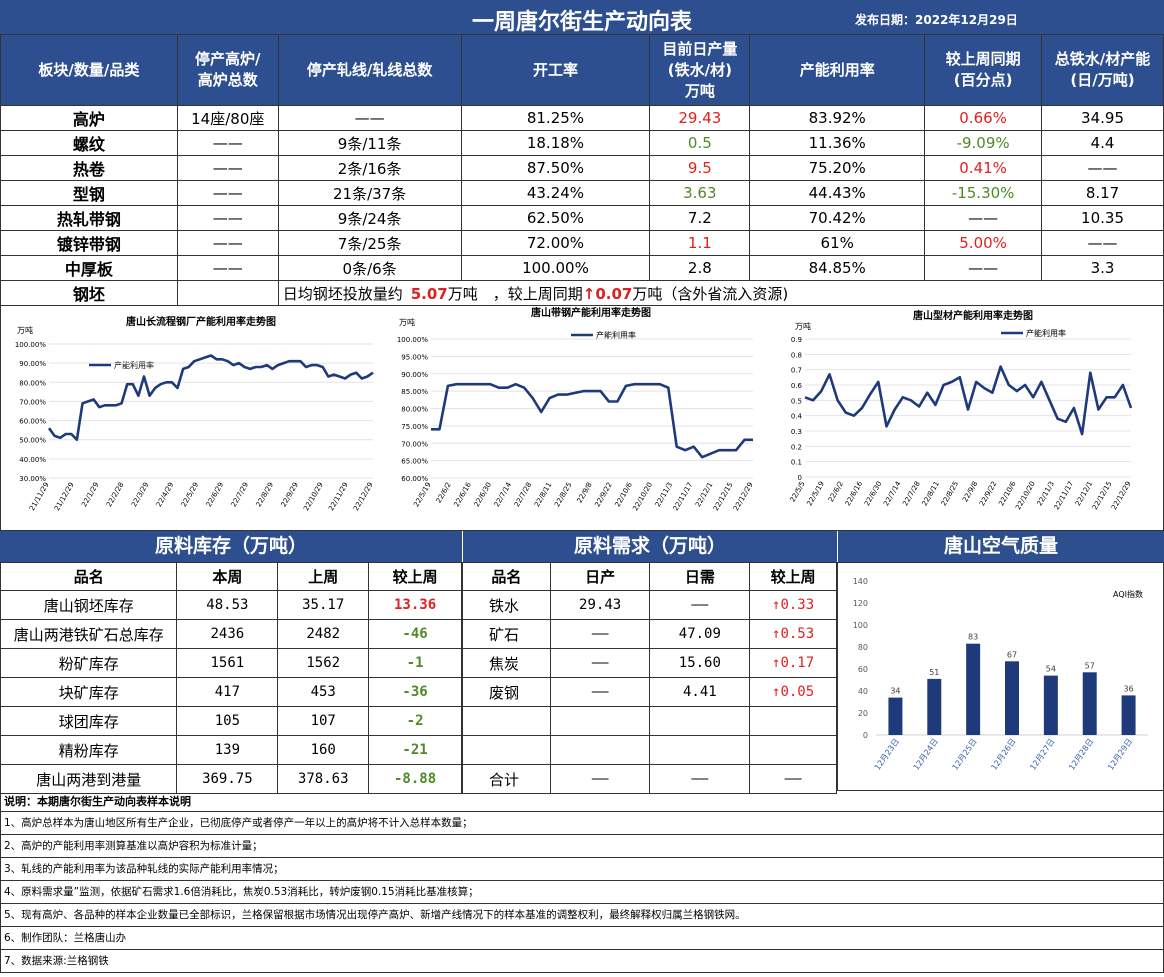 This screenshot has height=977, width=1164. I want to click on legend-label: 产能利用率, so click(616, 335).